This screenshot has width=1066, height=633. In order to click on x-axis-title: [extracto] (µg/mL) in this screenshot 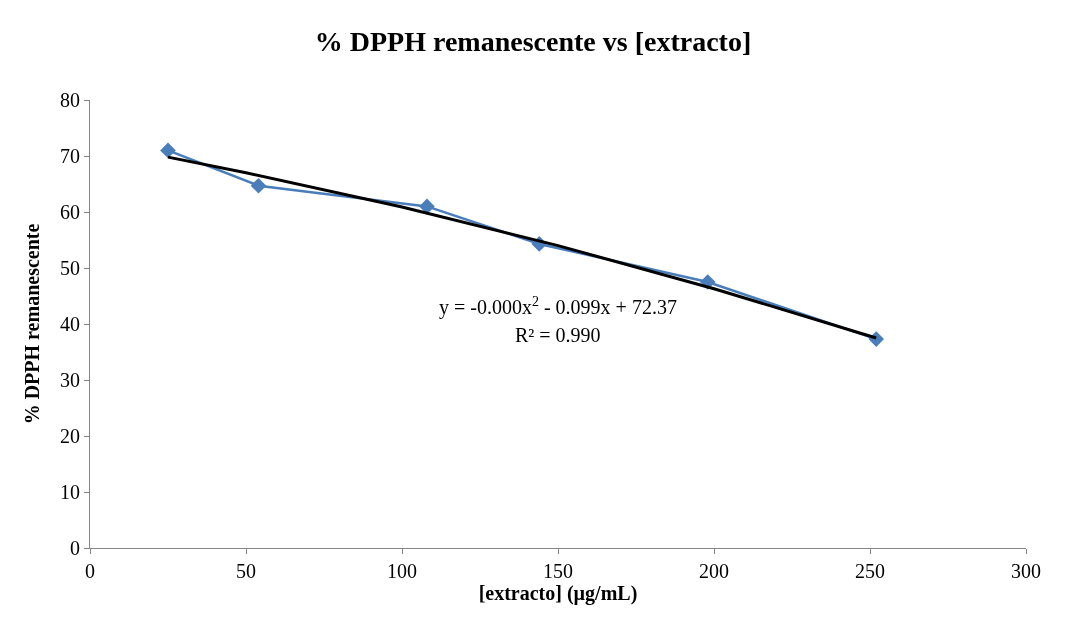, I will do `click(558, 593)`.